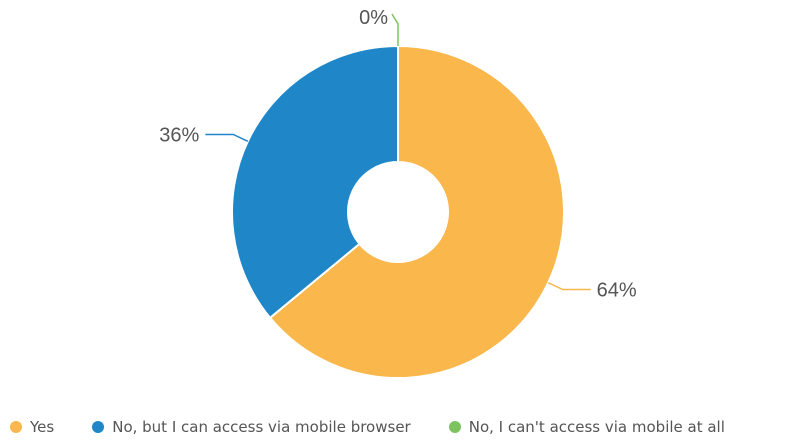 The image size is (785, 440). I want to click on leader-line-no-i-can-t-access-via-mobile-at-all, so click(395, 29).